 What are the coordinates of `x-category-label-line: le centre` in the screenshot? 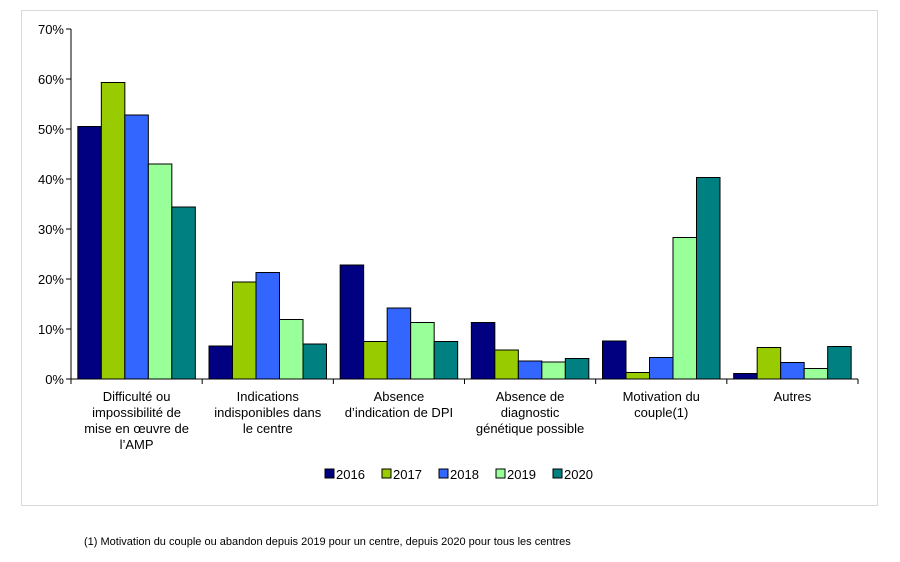 It's located at (268, 428).